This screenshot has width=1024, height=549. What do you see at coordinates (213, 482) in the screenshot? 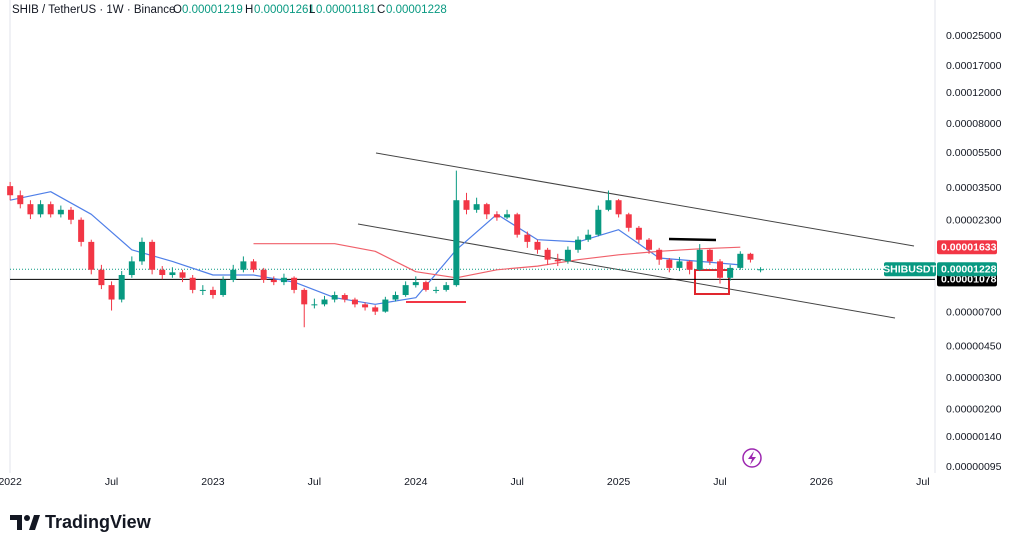
I see `x-tick-label: 2023` at bounding box center [213, 482].